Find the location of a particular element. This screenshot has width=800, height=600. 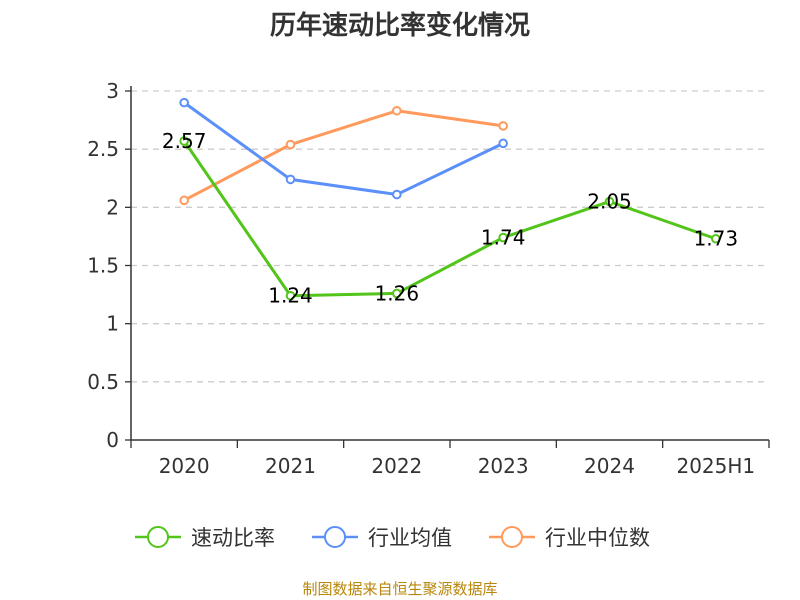

x-tick-label: 2022 is located at coordinates (396, 466).